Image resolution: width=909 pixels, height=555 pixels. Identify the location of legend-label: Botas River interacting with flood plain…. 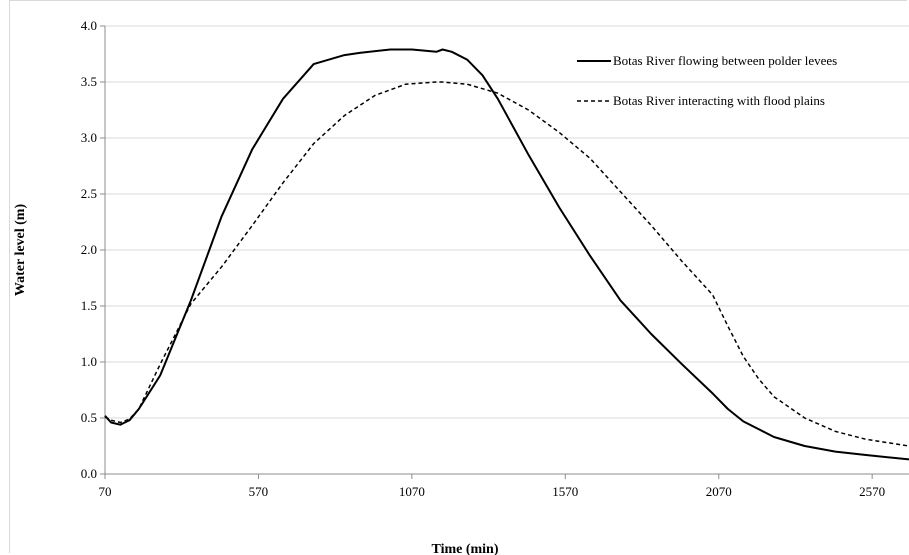
(719, 100).